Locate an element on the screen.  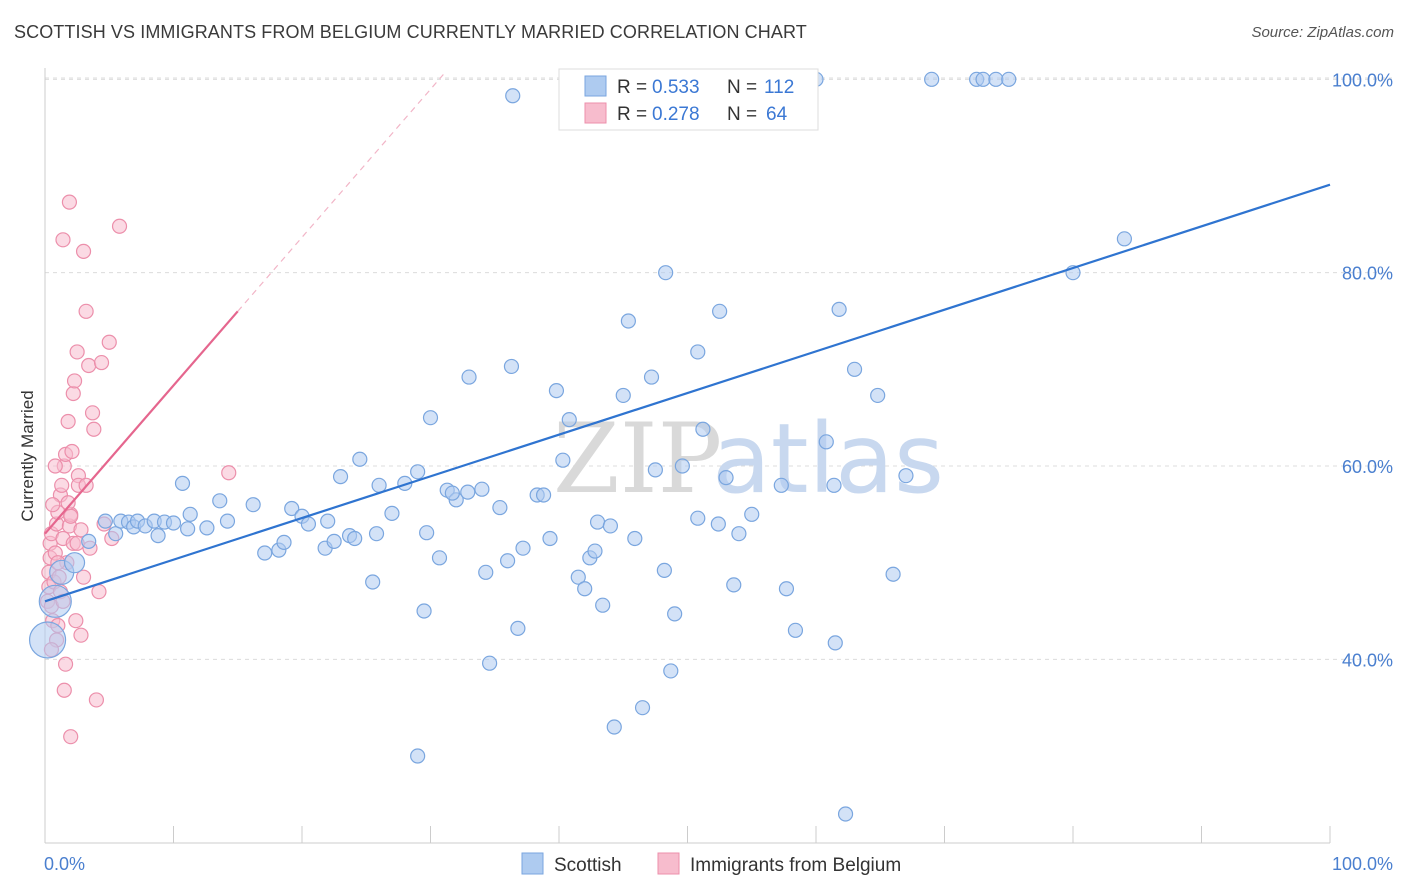
legend-swatch-belgium is located at coordinates (595, 113).